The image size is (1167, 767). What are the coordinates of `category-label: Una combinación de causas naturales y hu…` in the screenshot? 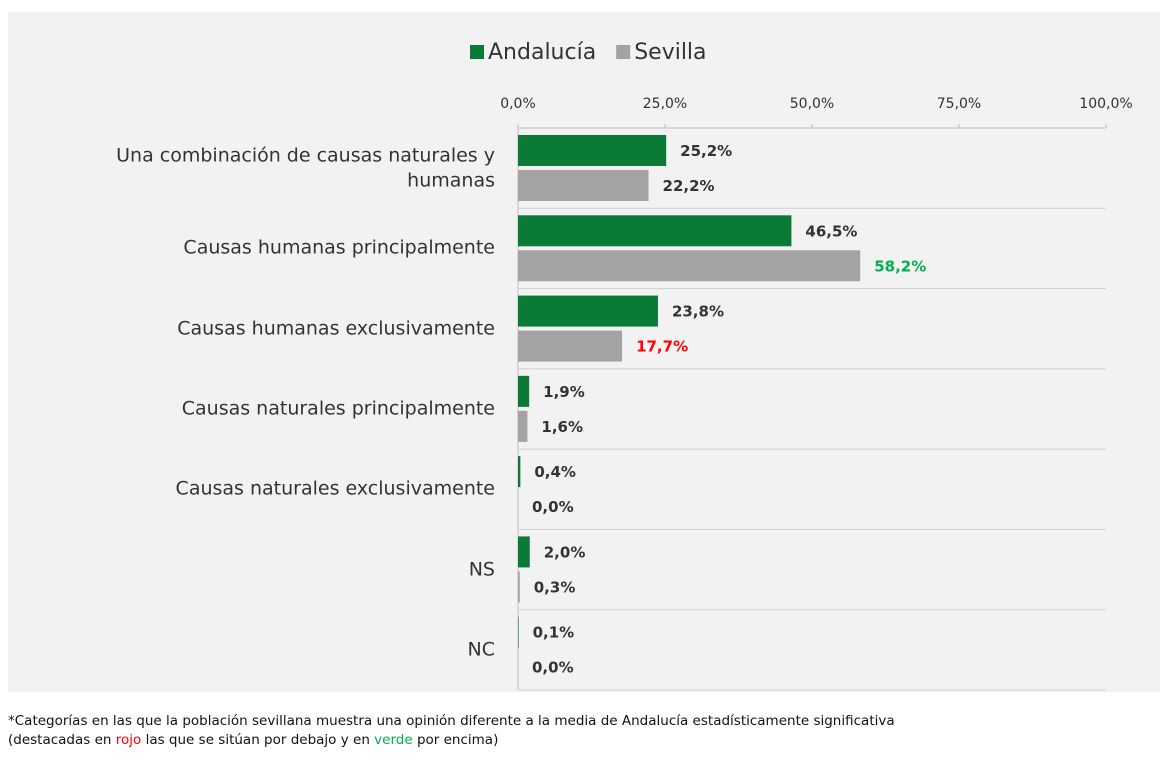 It's located at (305, 168).